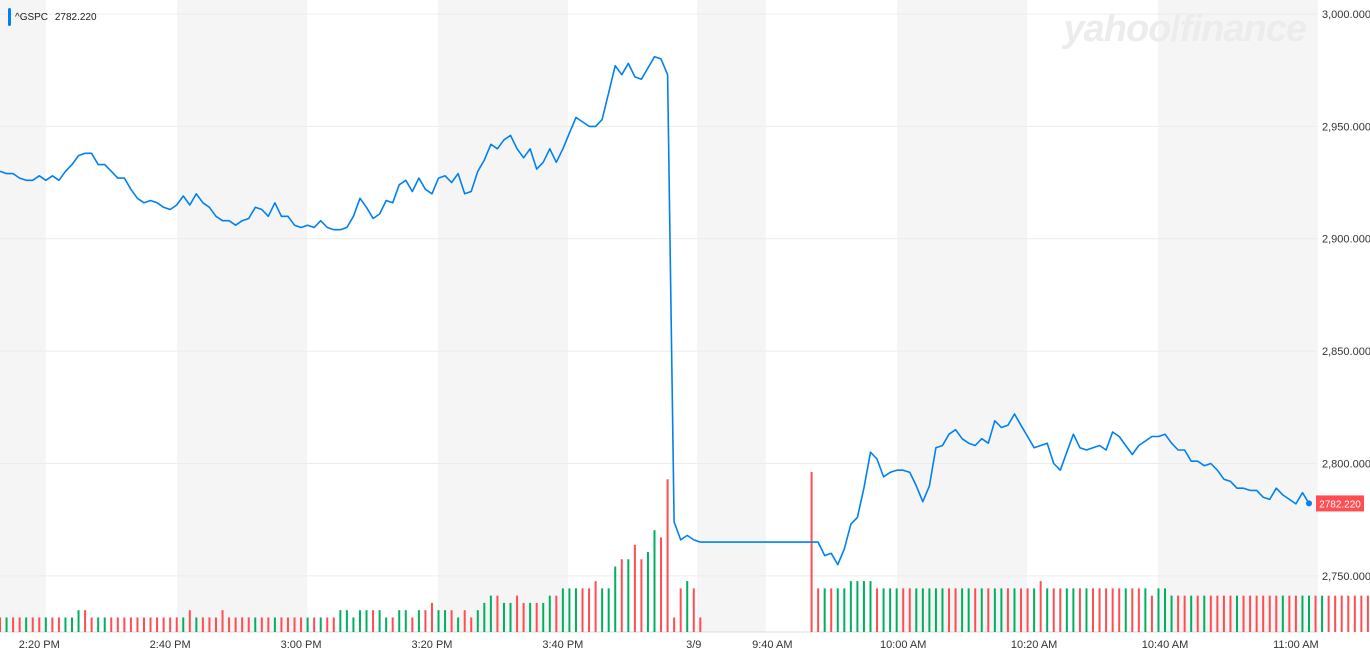 The height and width of the screenshot is (656, 1370). What do you see at coordinates (772, 645) in the screenshot?
I see `x-tick-label: 9:40 AM` at bounding box center [772, 645].